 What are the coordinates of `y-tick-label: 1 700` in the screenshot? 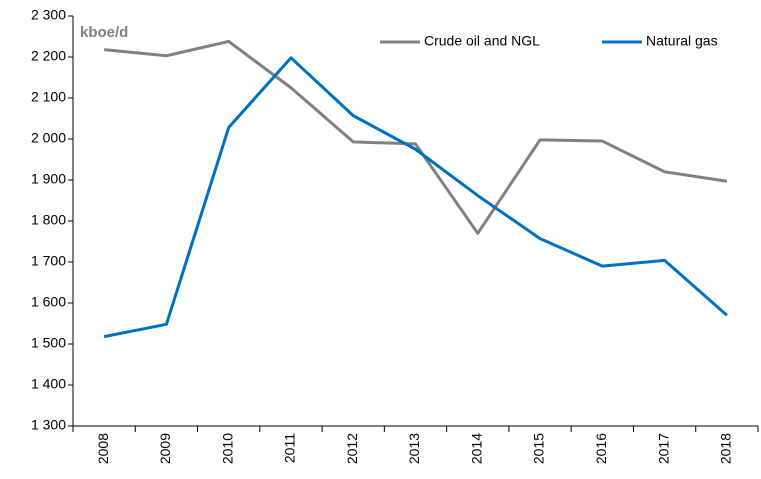 It's located at (48, 261).